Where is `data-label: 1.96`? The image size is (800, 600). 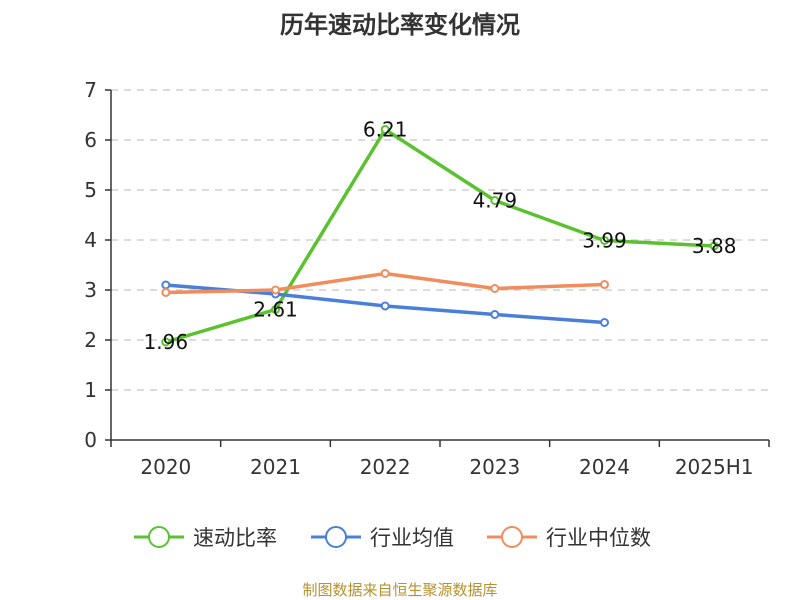 data-label: 1.96 is located at coordinates (166, 342).